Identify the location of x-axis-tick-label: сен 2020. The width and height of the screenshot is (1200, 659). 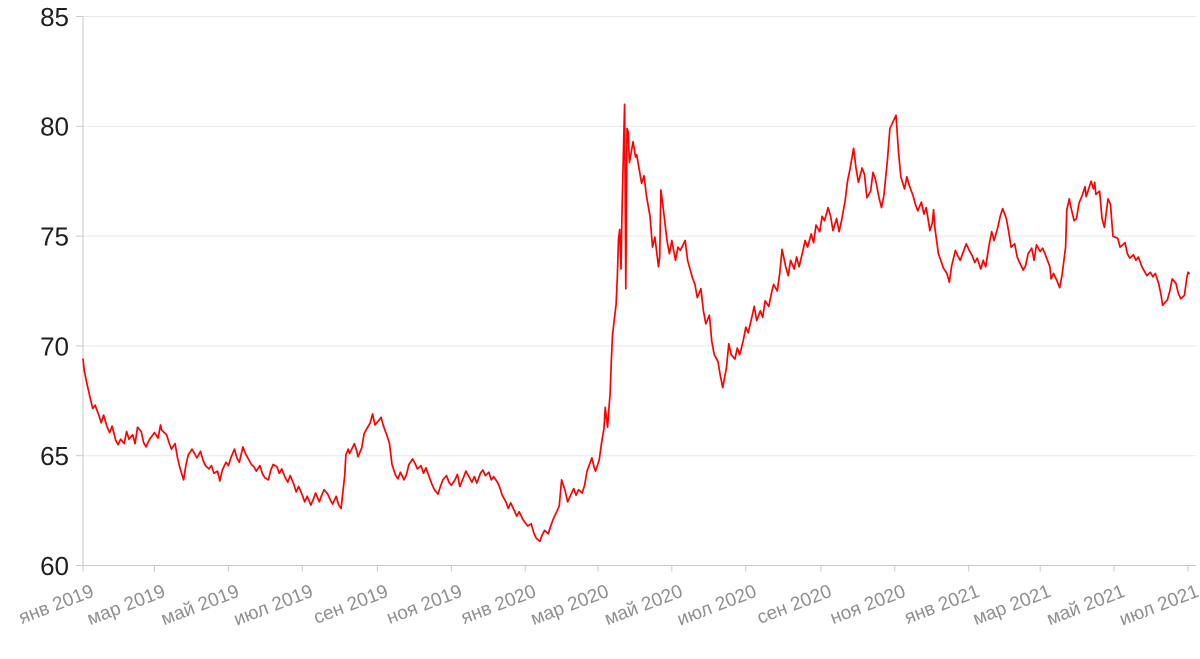
(794, 605).